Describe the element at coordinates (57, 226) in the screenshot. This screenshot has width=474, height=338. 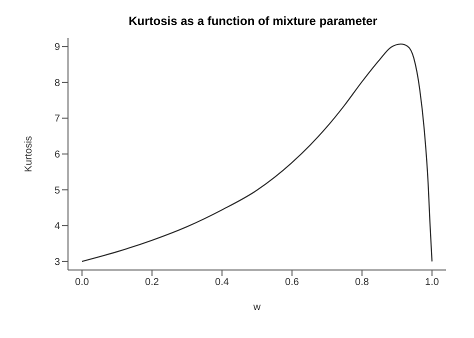
I see `y-tick-label: 4` at that location.